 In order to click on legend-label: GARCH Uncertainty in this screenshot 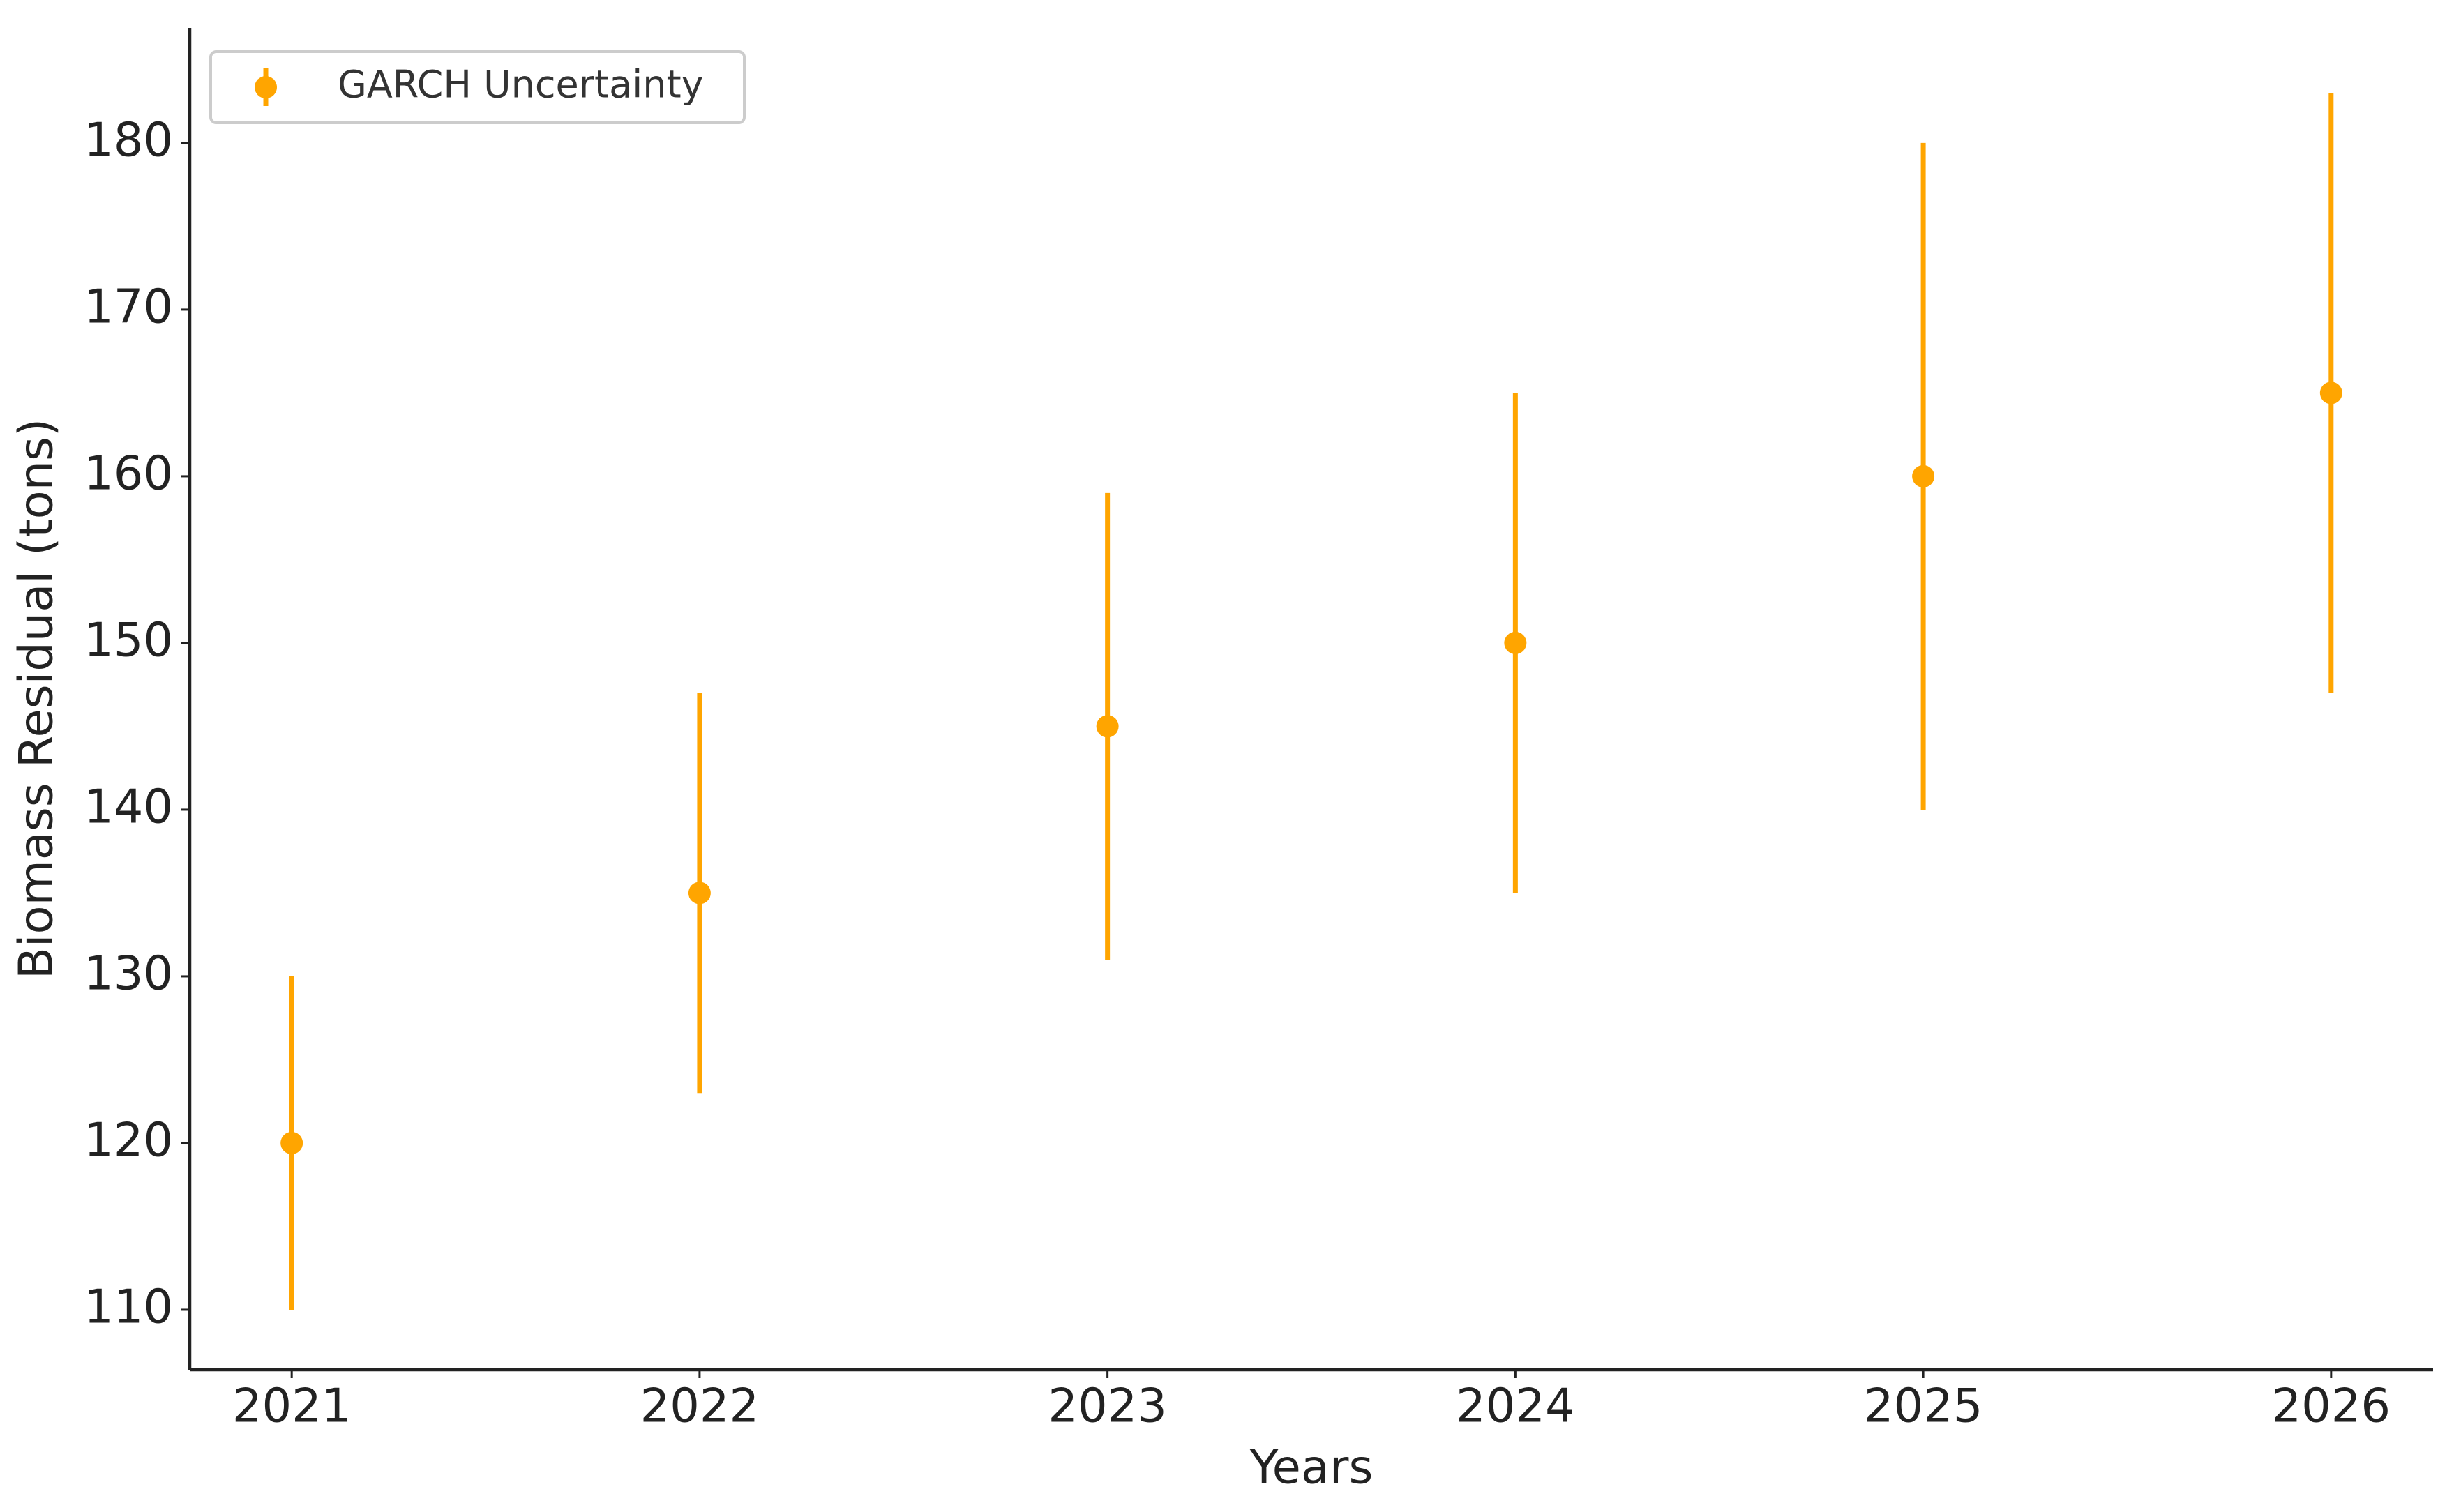, I will do `click(521, 85)`.